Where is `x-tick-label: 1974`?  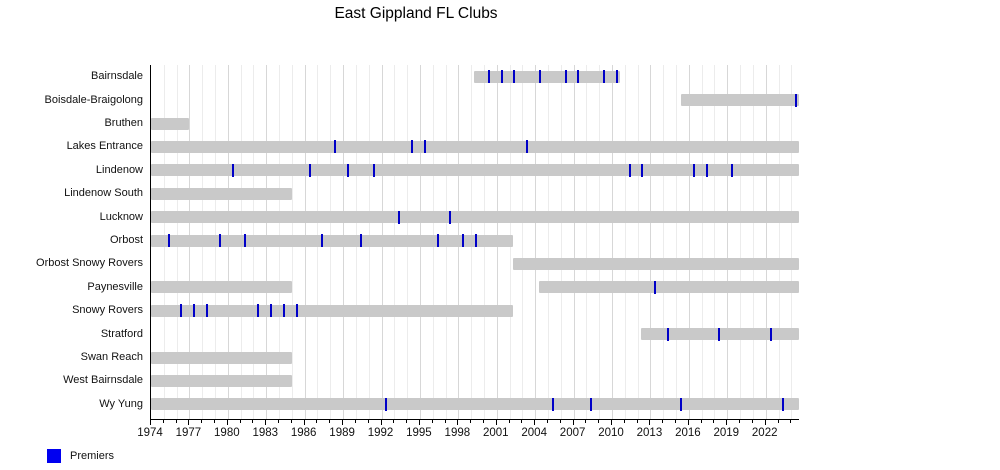
x-tick-label: 1974 is located at coordinates (150, 433).